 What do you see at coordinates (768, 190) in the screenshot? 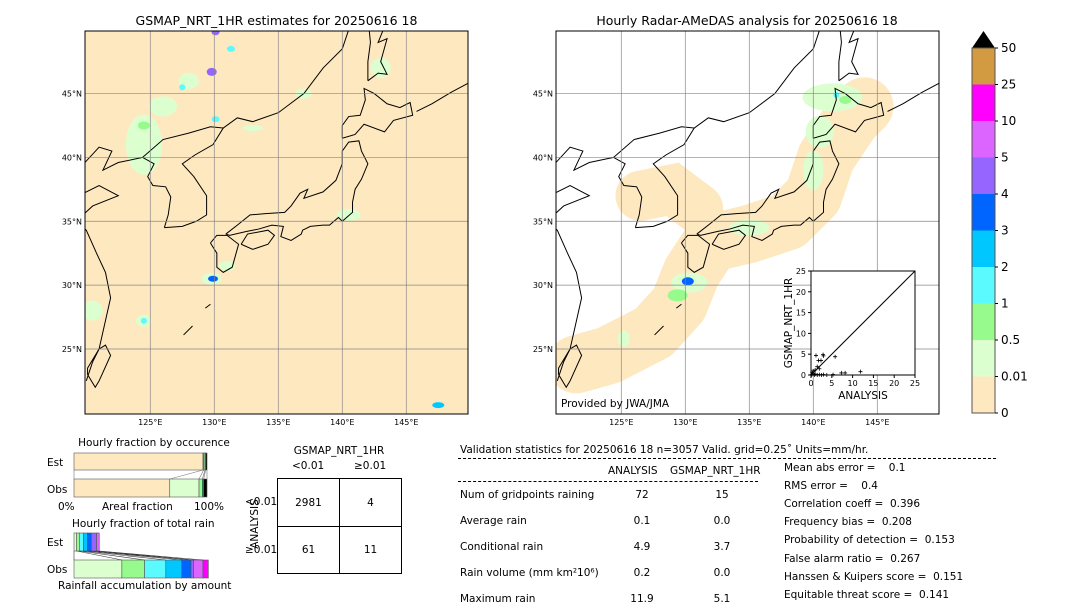
I see `coastline-honshu` at bounding box center [768, 190].